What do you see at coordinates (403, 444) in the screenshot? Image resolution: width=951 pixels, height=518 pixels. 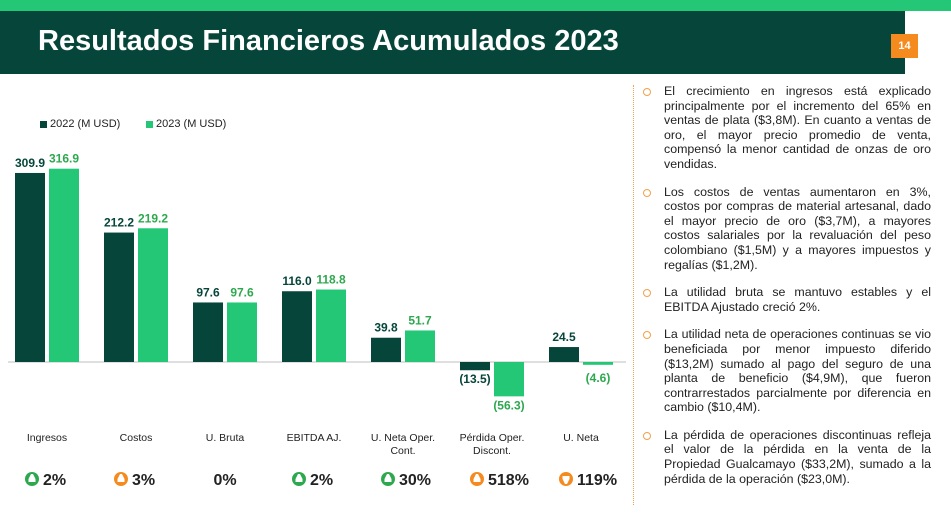 I see `category-label: U. Neta Oper. Cont.` at bounding box center [403, 444].